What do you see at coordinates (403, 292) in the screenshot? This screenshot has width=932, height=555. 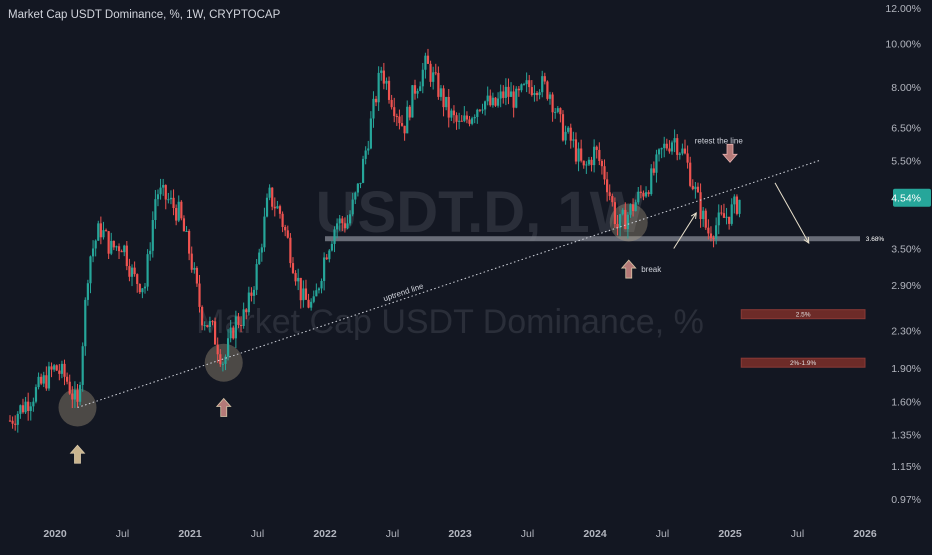 I see `uptrend-label: uptrend line` at bounding box center [403, 292].